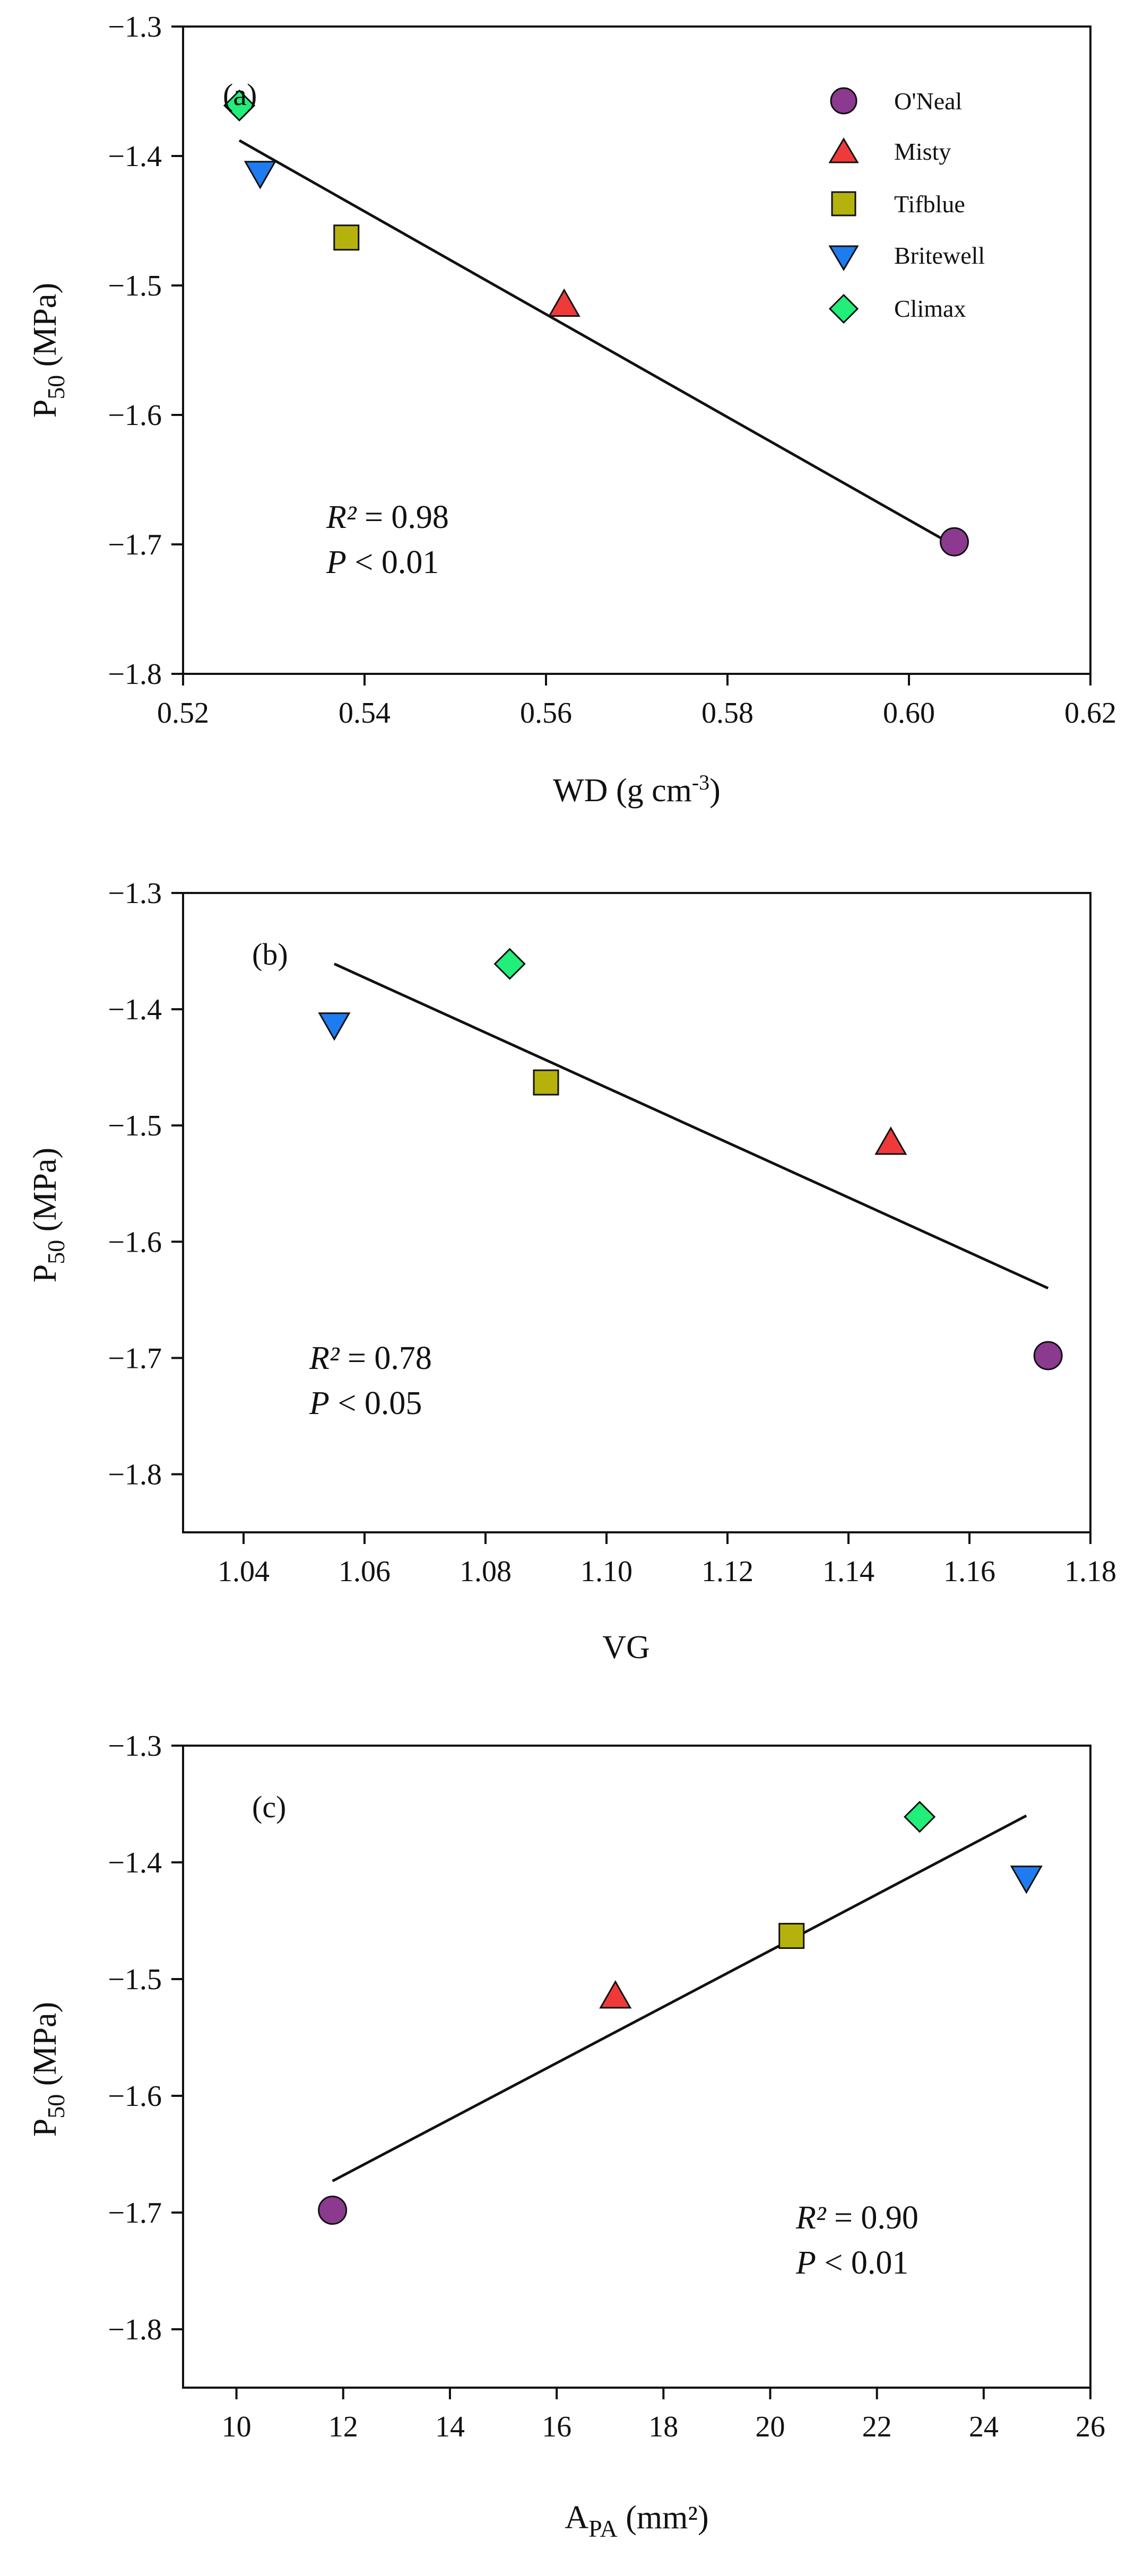 This screenshot has height=2576, width=1135. What do you see at coordinates (49, 1215) in the screenshot?
I see `panel-b-ylabel: P50 (MPa)` at bounding box center [49, 1215].